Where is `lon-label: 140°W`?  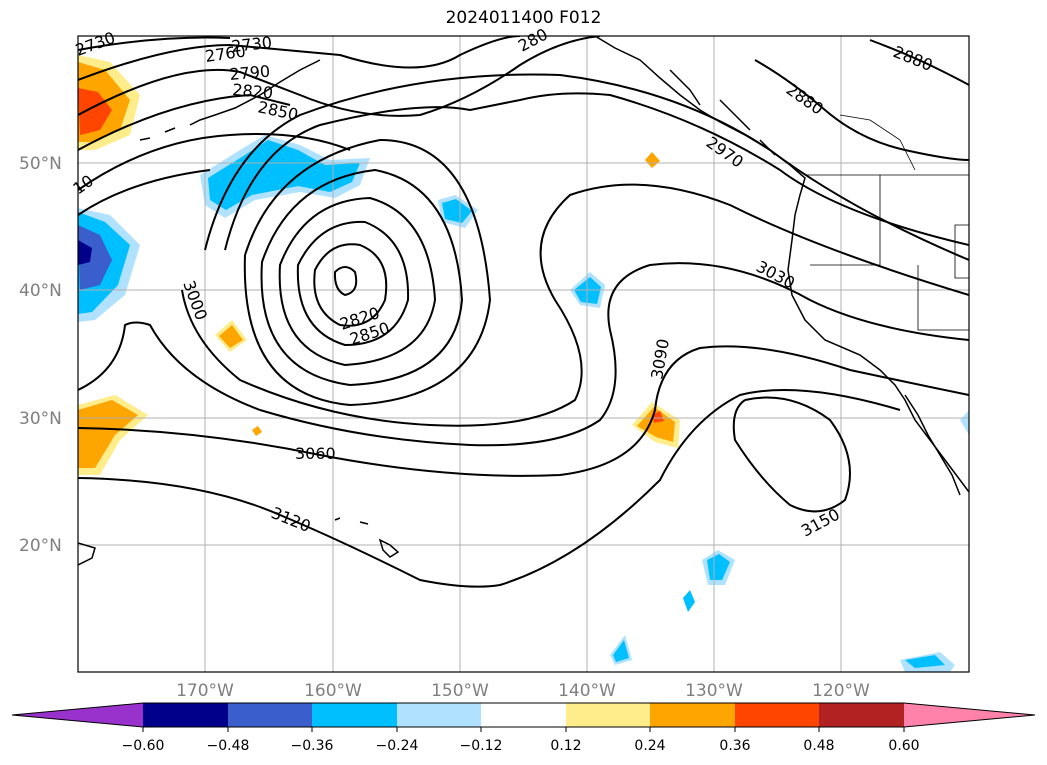
lon-label: 140°W is located at coordinates (587, 691).